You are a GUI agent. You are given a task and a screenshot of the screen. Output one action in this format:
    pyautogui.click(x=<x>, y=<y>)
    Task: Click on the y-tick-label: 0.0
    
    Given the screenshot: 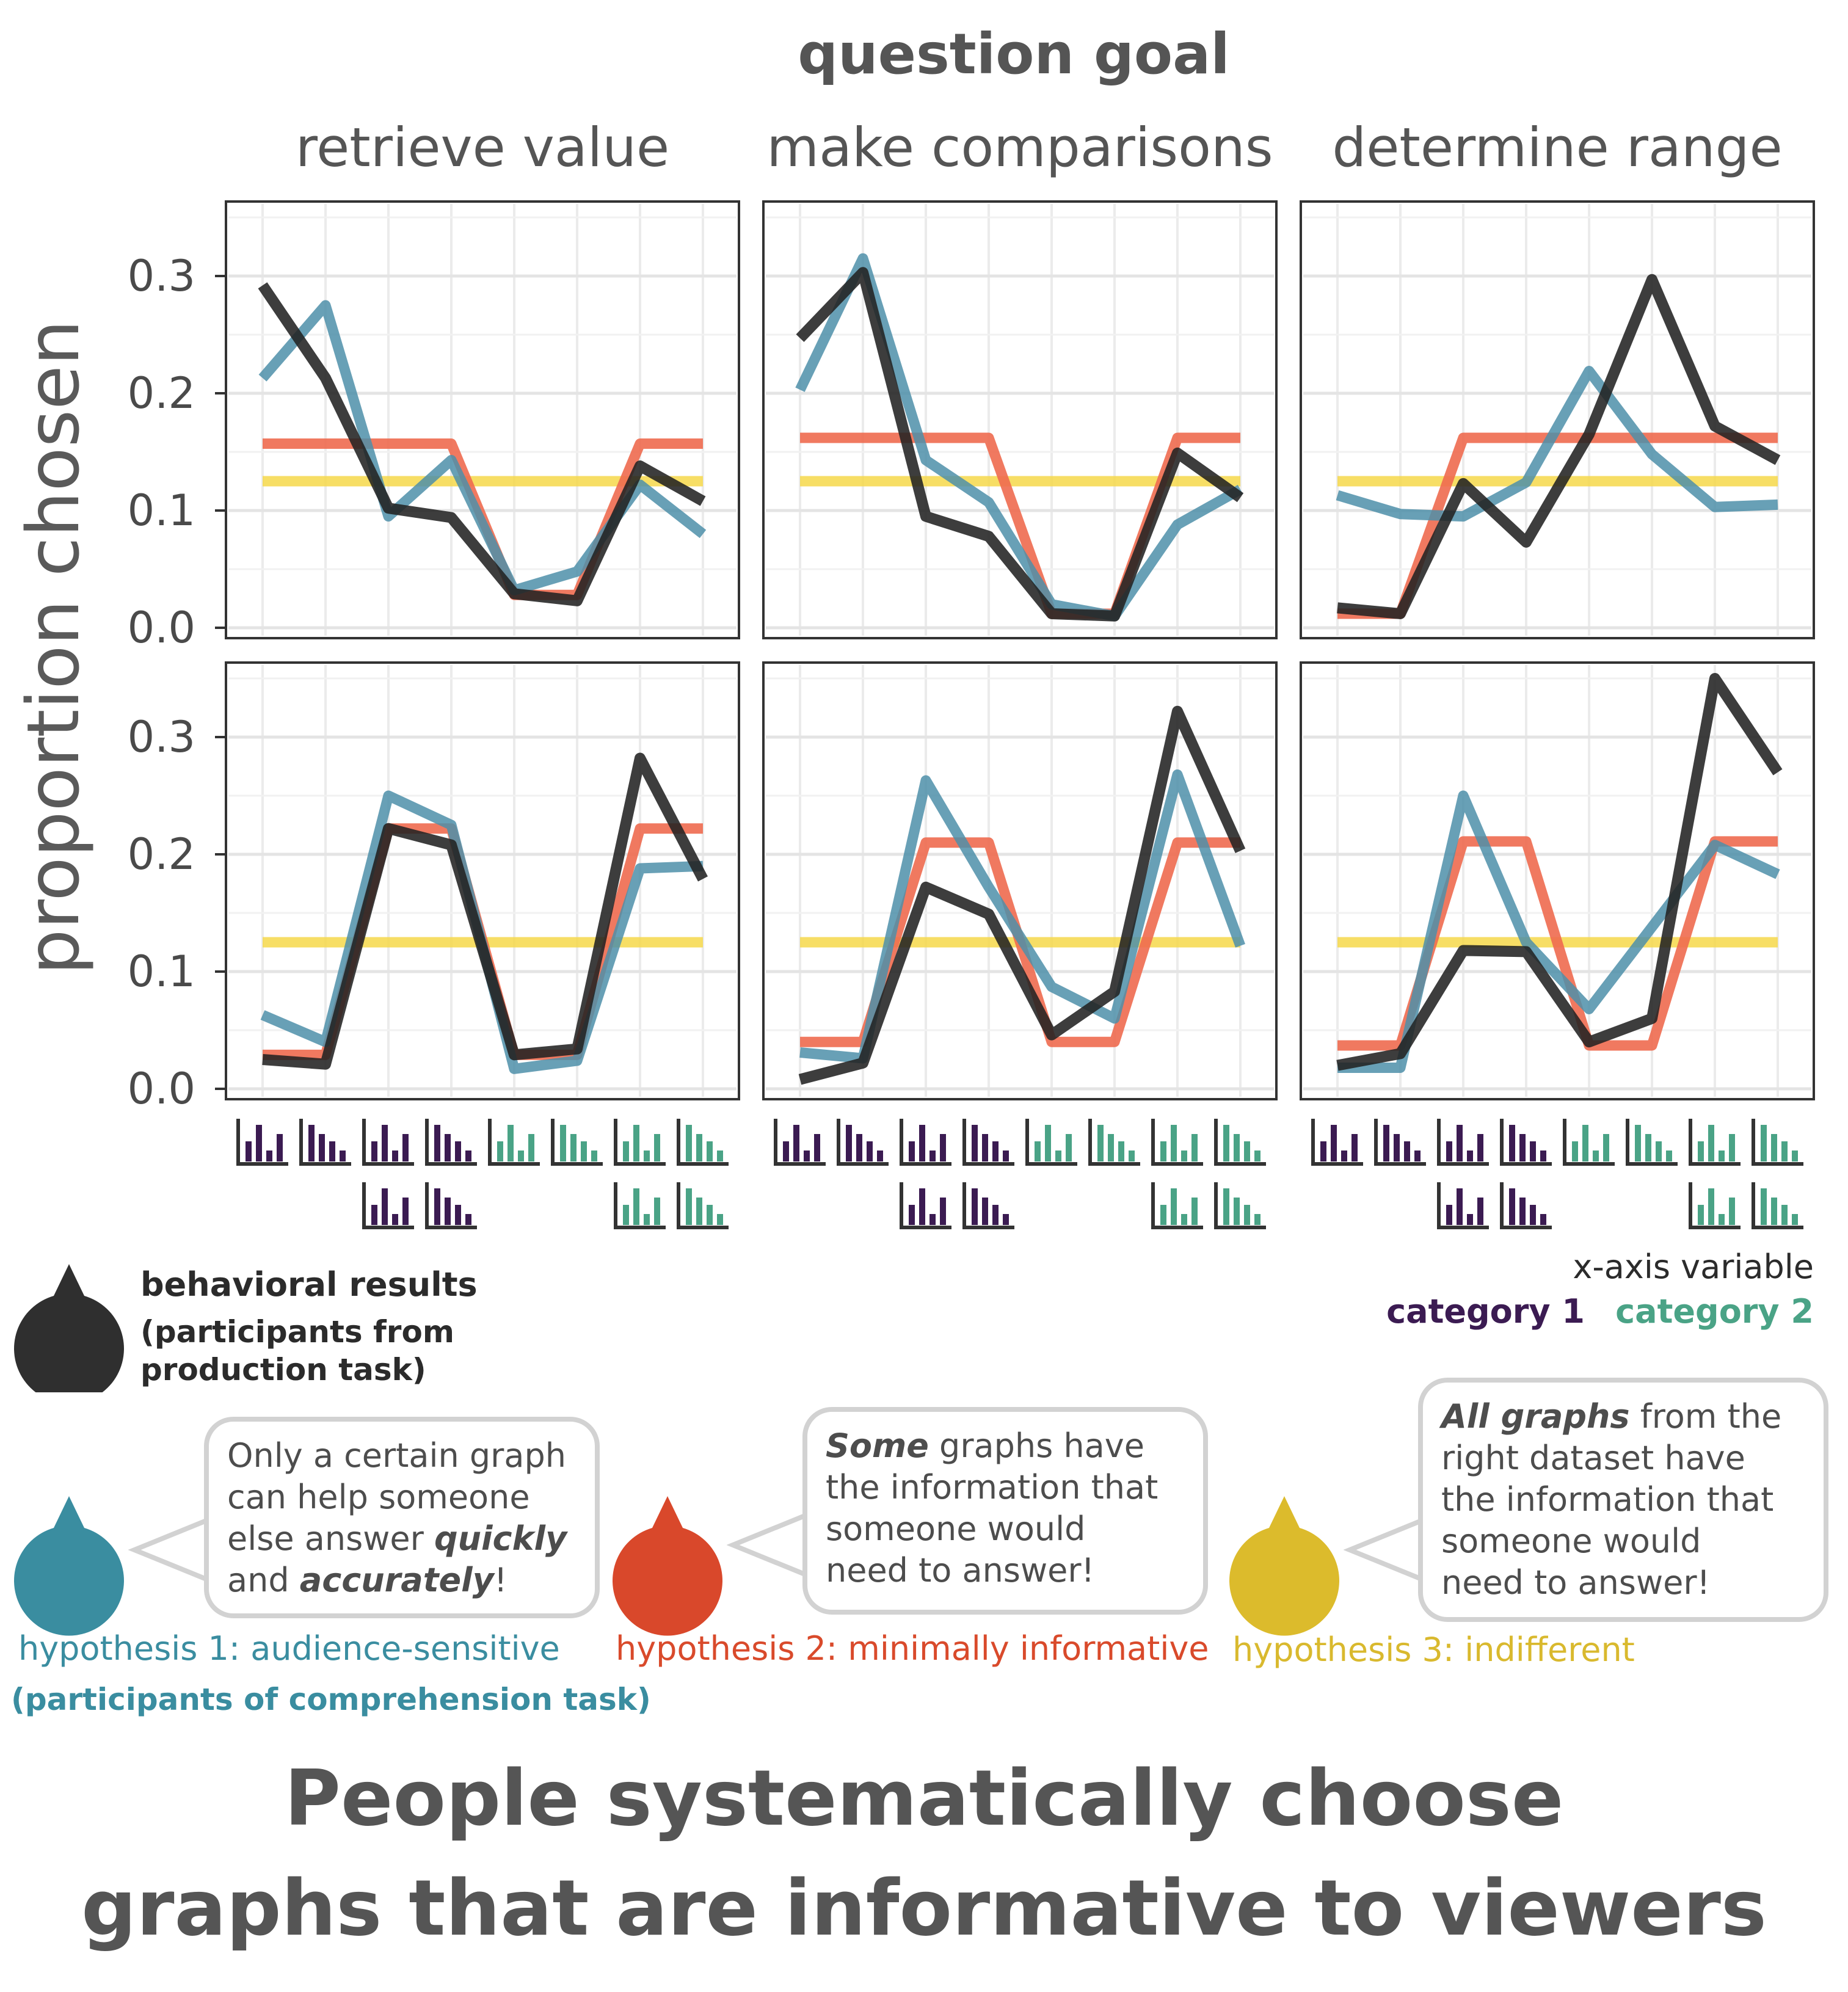 What is the action you would take?
    pyautogui.click(x=161, y=1089)
    